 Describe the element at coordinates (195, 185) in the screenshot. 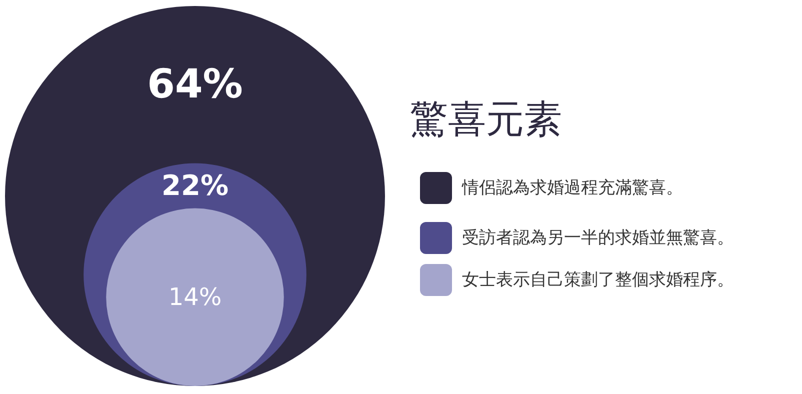

I see `data-label: 22%` at that location.